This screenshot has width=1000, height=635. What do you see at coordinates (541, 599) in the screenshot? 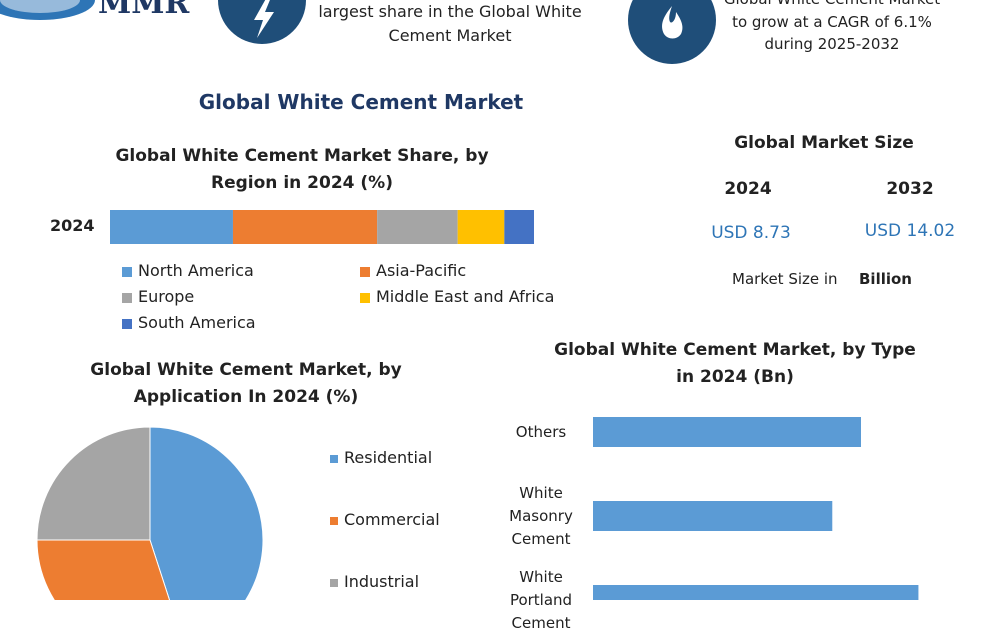
I see `y-tick-label: White Portland Cement` at bounding box center [541, 599].